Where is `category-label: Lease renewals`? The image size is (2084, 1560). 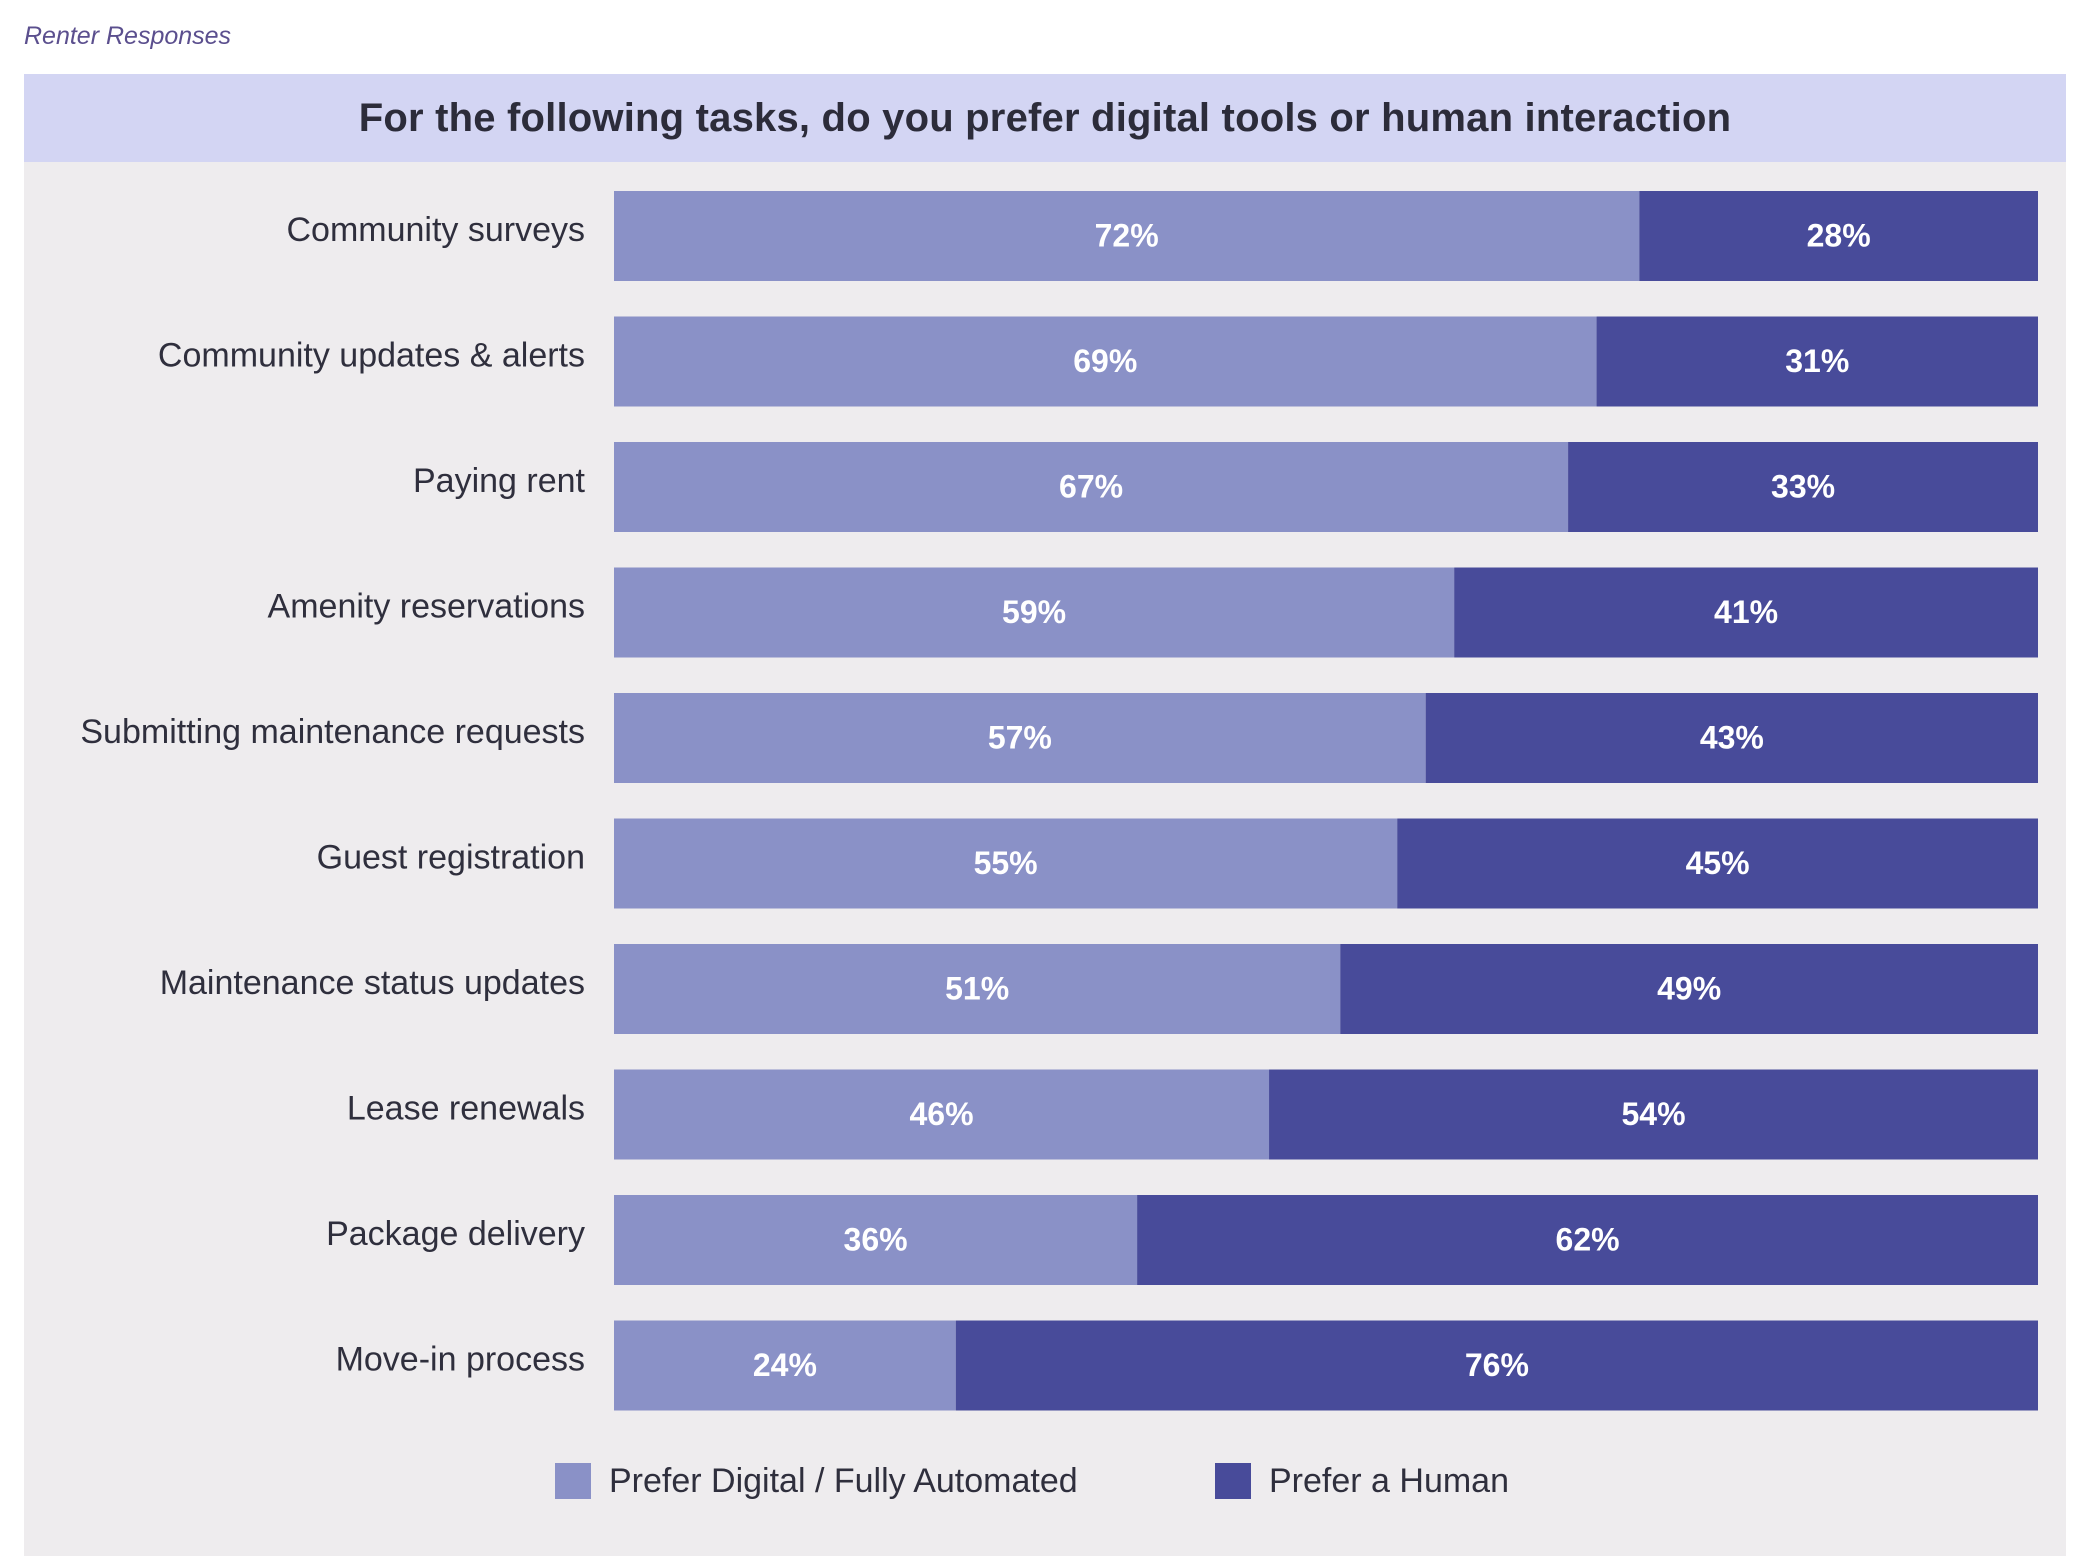
category-label: Lease renewals is located at coordinates (466, 1108).